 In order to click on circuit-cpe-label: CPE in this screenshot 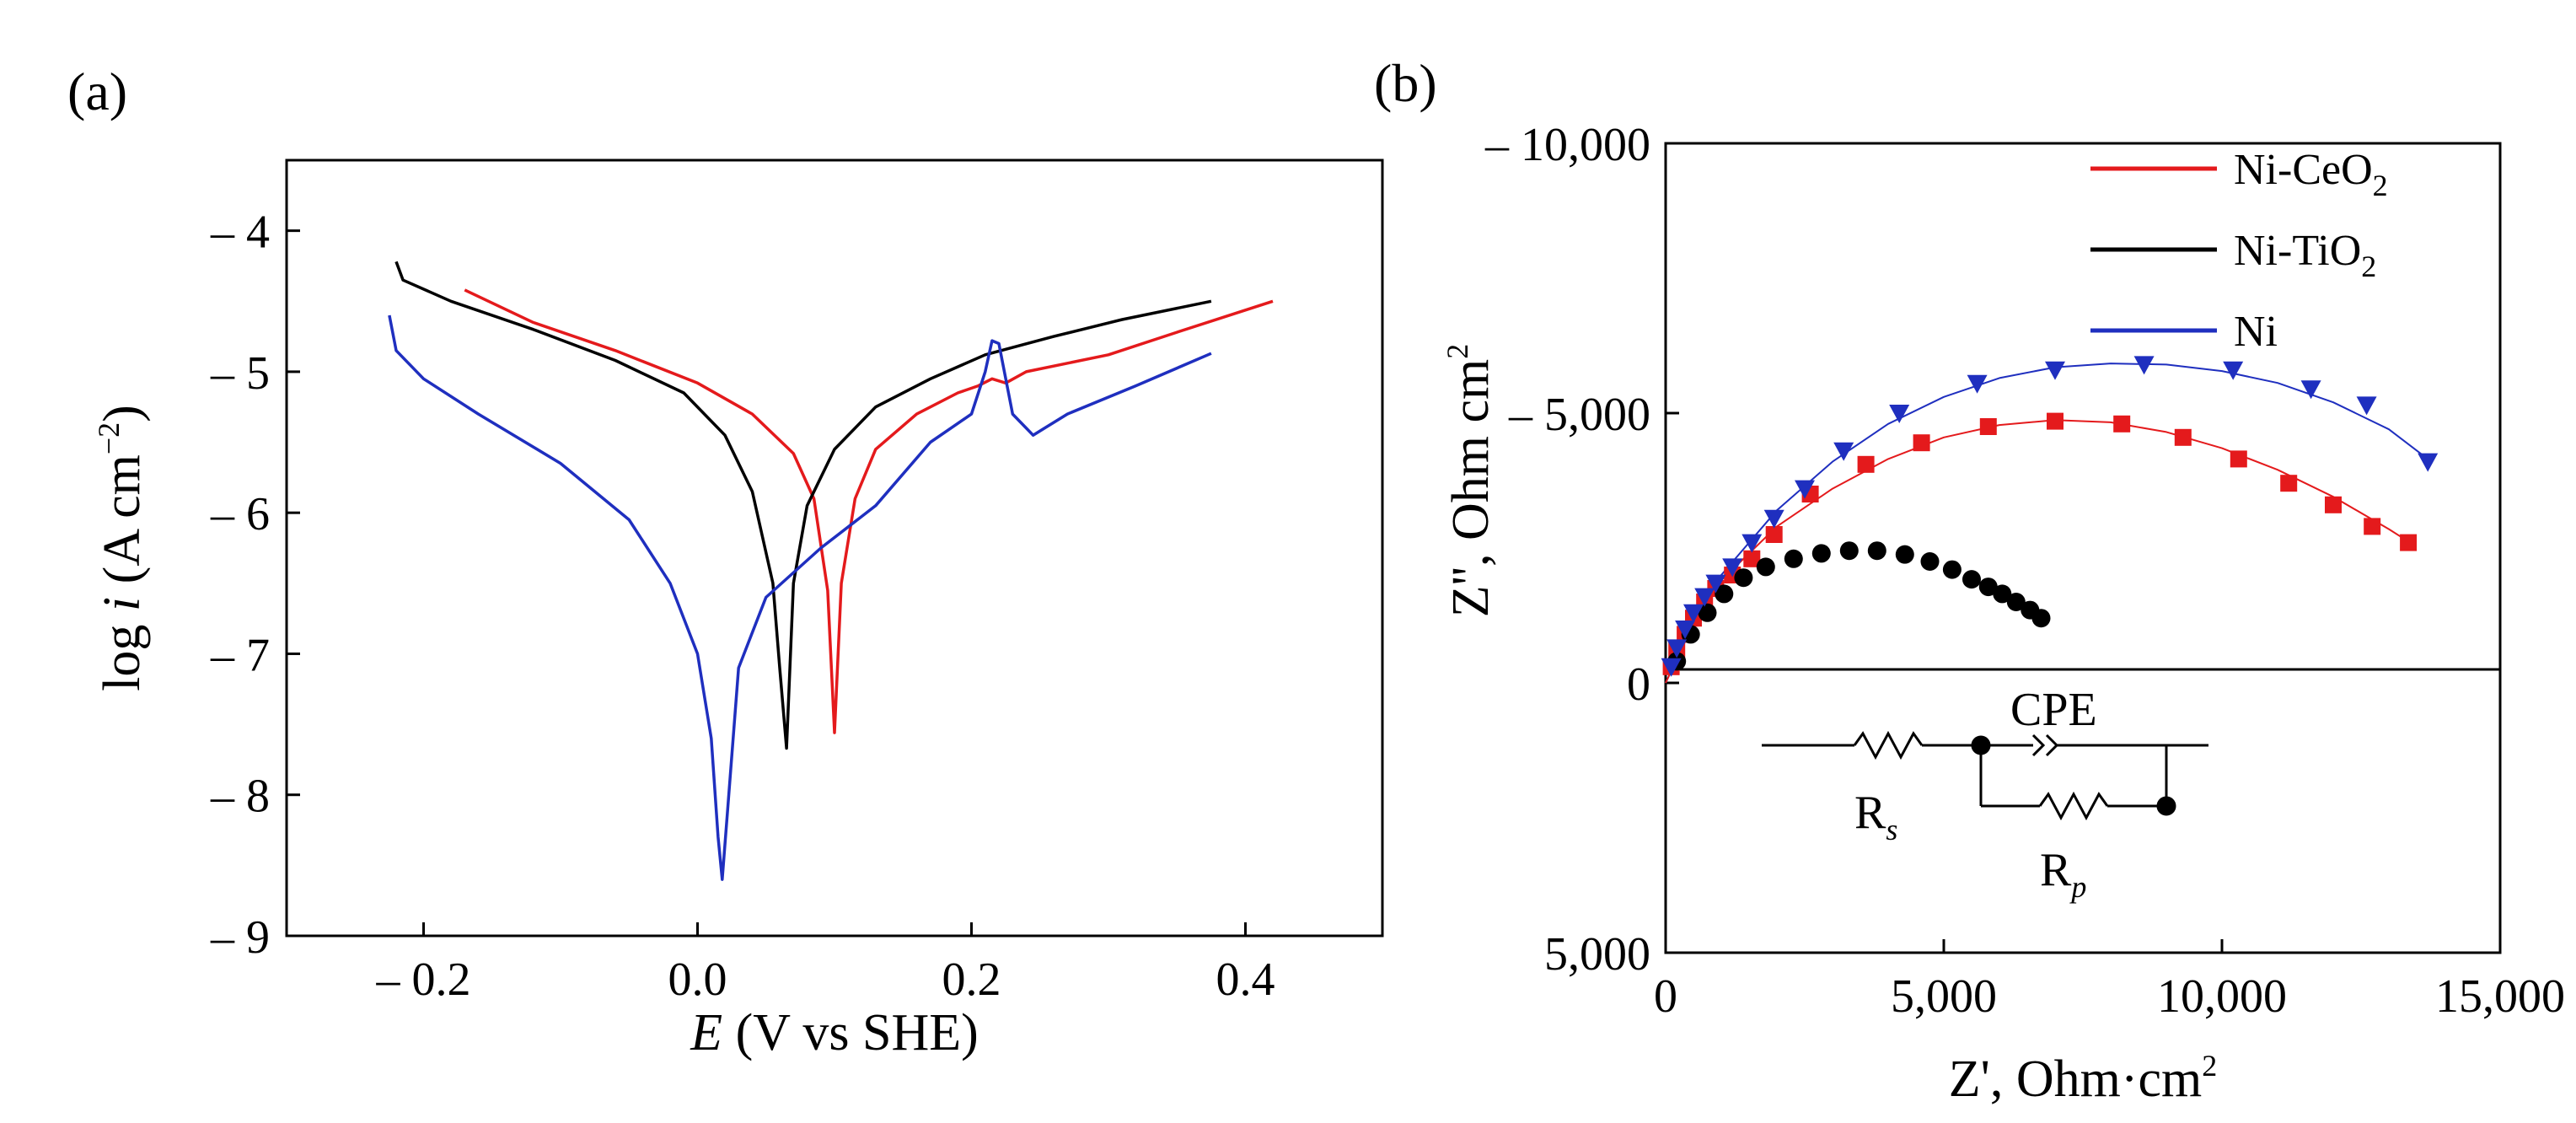, I will do `click(2053, 710)`.